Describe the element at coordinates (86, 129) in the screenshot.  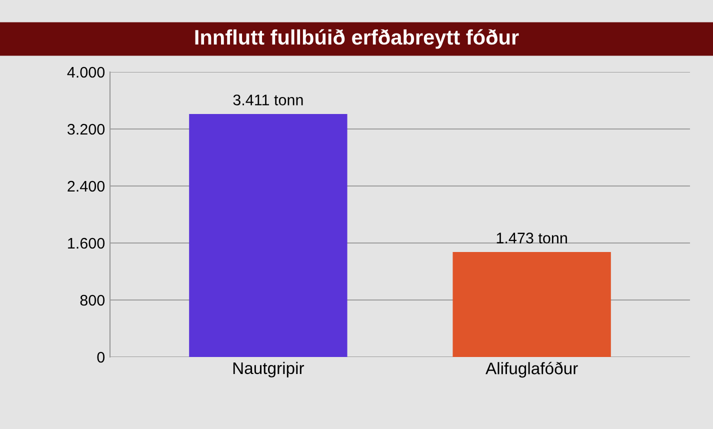
I see `y-tick-label: 3.200` at that location.